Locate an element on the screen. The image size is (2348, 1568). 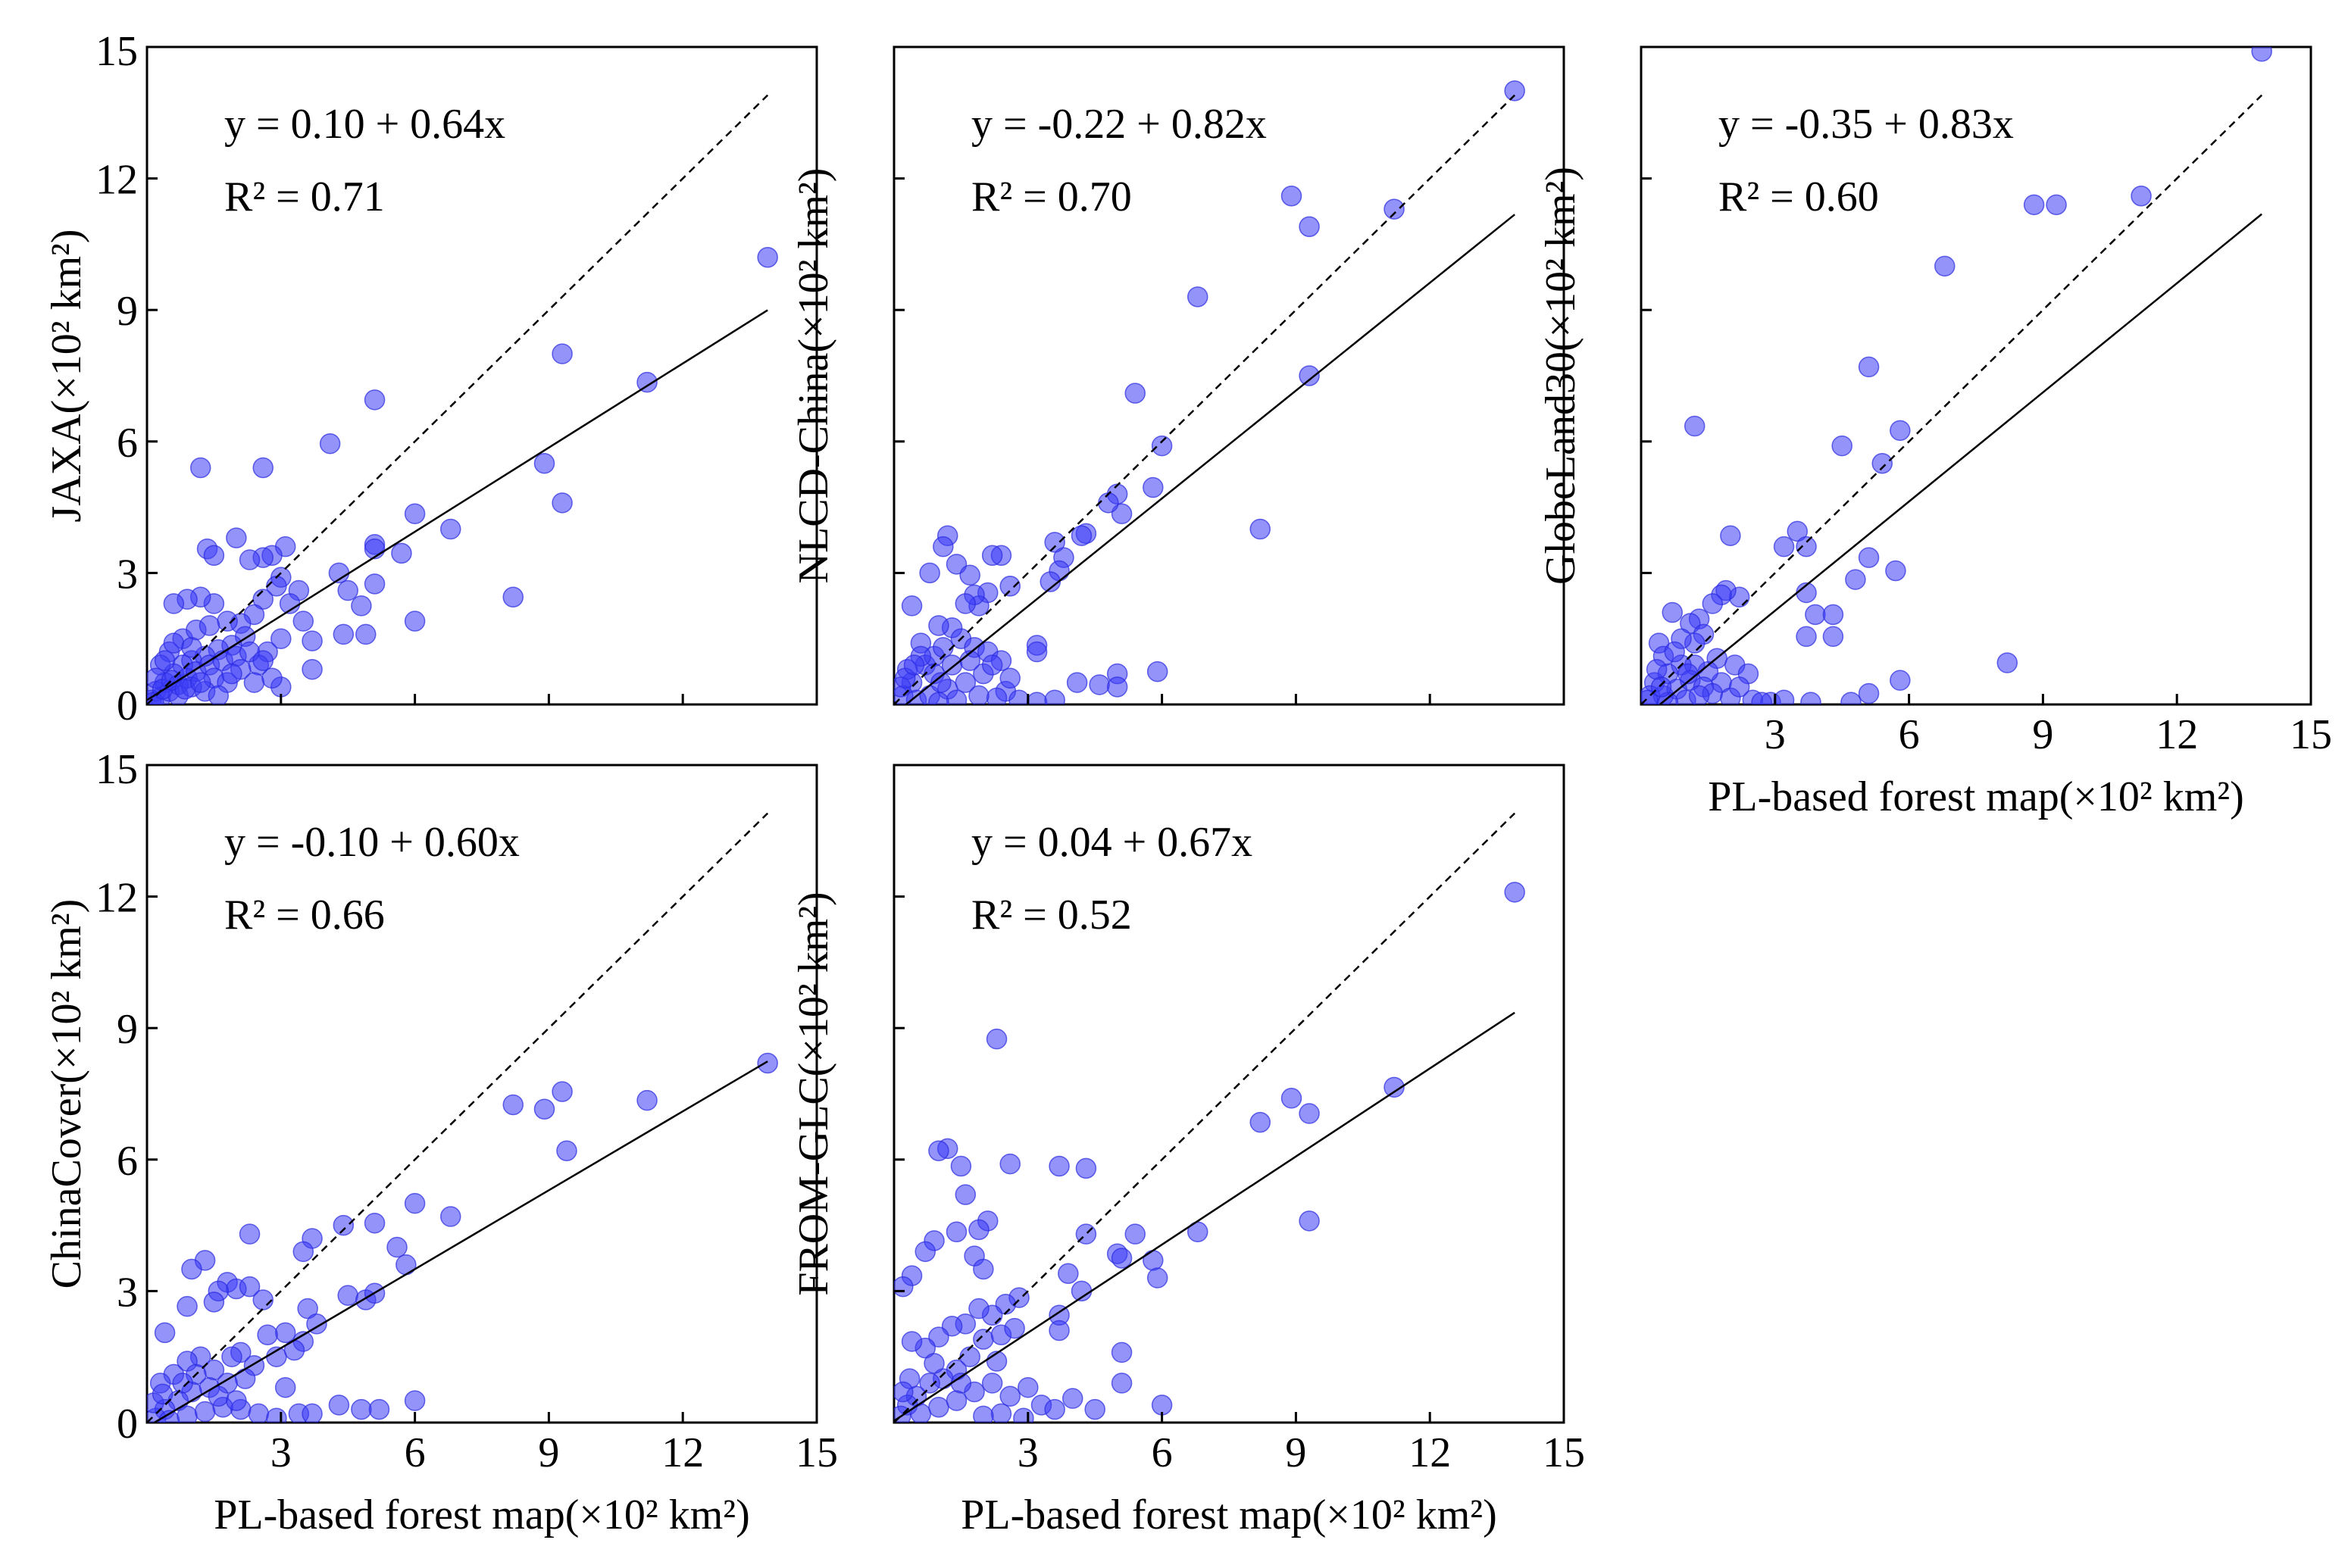
plot-frame is located at coordinates (481, 1094).